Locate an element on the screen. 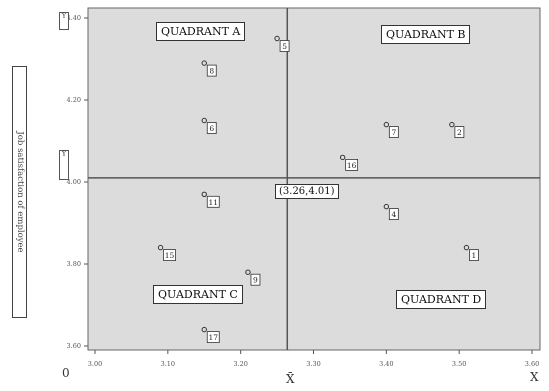 This screenshot has width=549, height=391. point-label: 6 is located at coordinates (211, 128).